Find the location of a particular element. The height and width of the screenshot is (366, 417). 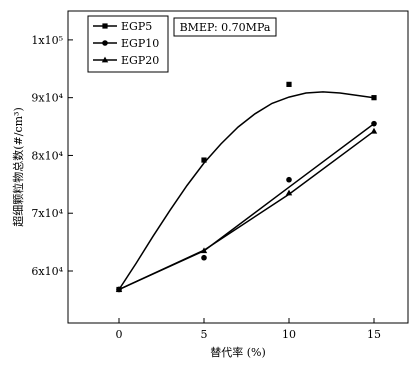

y-tick-label: 7x10⁴ is located at coordinates (47, 213).